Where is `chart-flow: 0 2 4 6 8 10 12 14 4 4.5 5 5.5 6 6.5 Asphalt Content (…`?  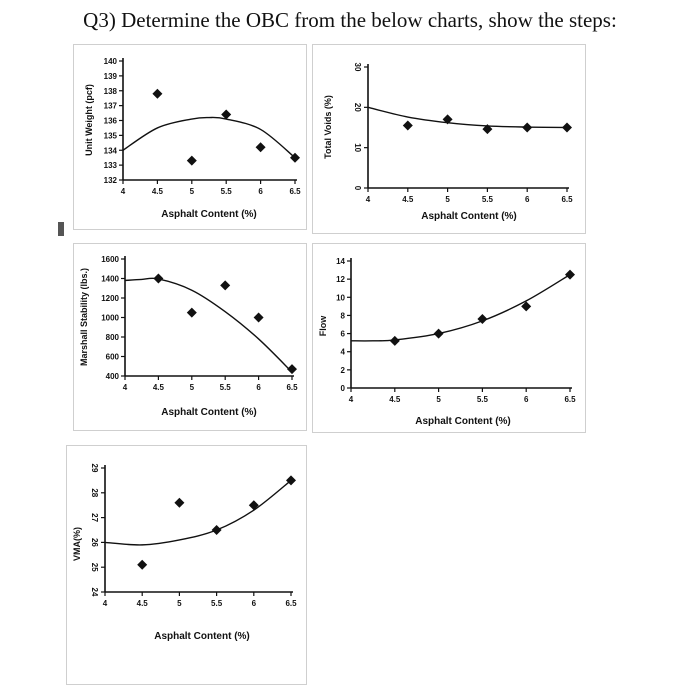
chart-flow: 0 2 4 6 8 10 12 14 4 4.5 5 5.5 6 6.5 Asphalt Content (… is located at coordinates (449, 338).